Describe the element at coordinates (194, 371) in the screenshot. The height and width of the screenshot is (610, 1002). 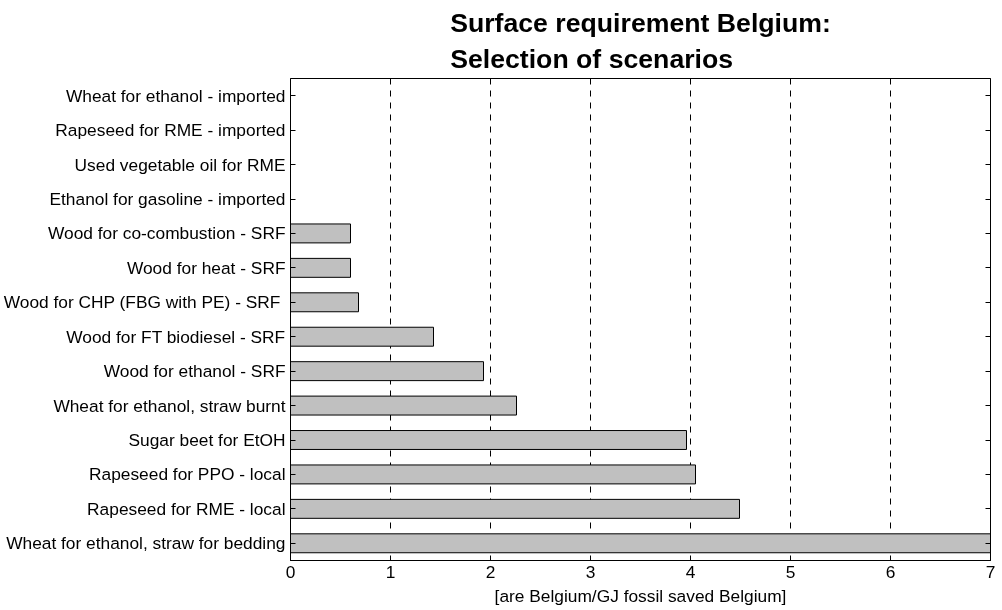
I see `y-tick-label: Wood for ethanol - SRF` at that location.